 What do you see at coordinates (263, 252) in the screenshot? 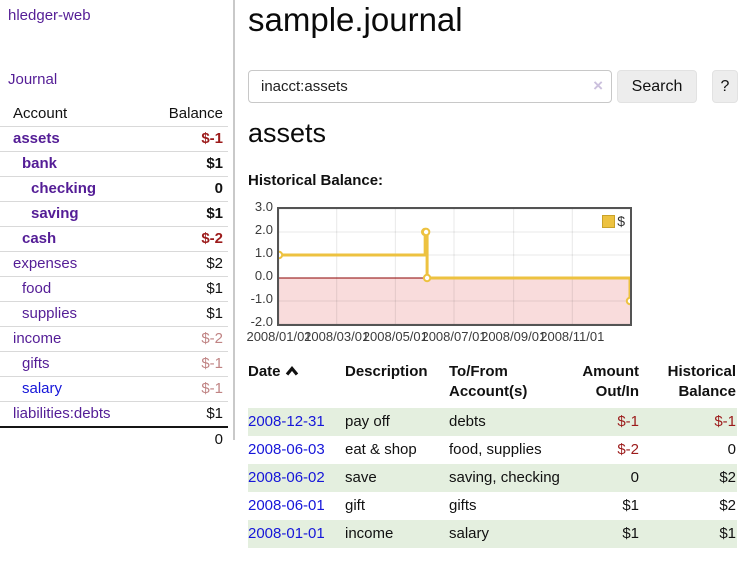
I see `y-tick-label: 1.0` at bounding box center [263, 252].